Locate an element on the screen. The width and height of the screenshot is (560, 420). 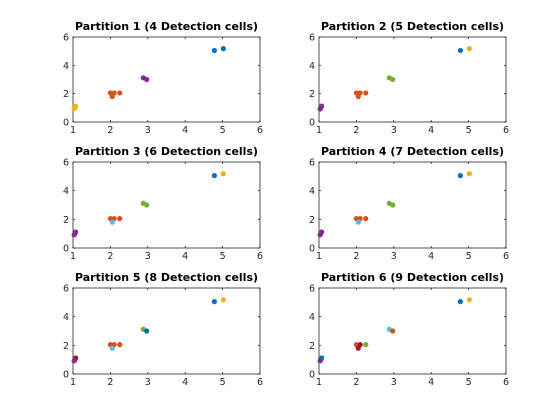
subplot-title: Partition 5 (8 Detection cells) is located at coordinates (166, 277).